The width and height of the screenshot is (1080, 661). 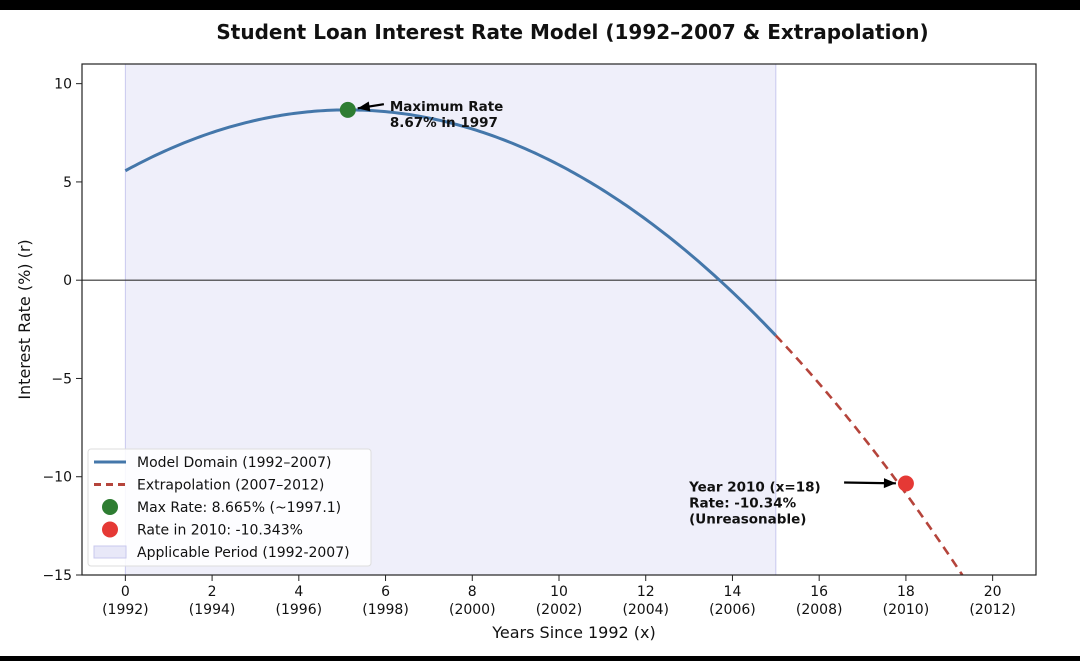 I want to click on legend-item-model-domain: Model Domain (1992–2007), so click(x=212, y=463).